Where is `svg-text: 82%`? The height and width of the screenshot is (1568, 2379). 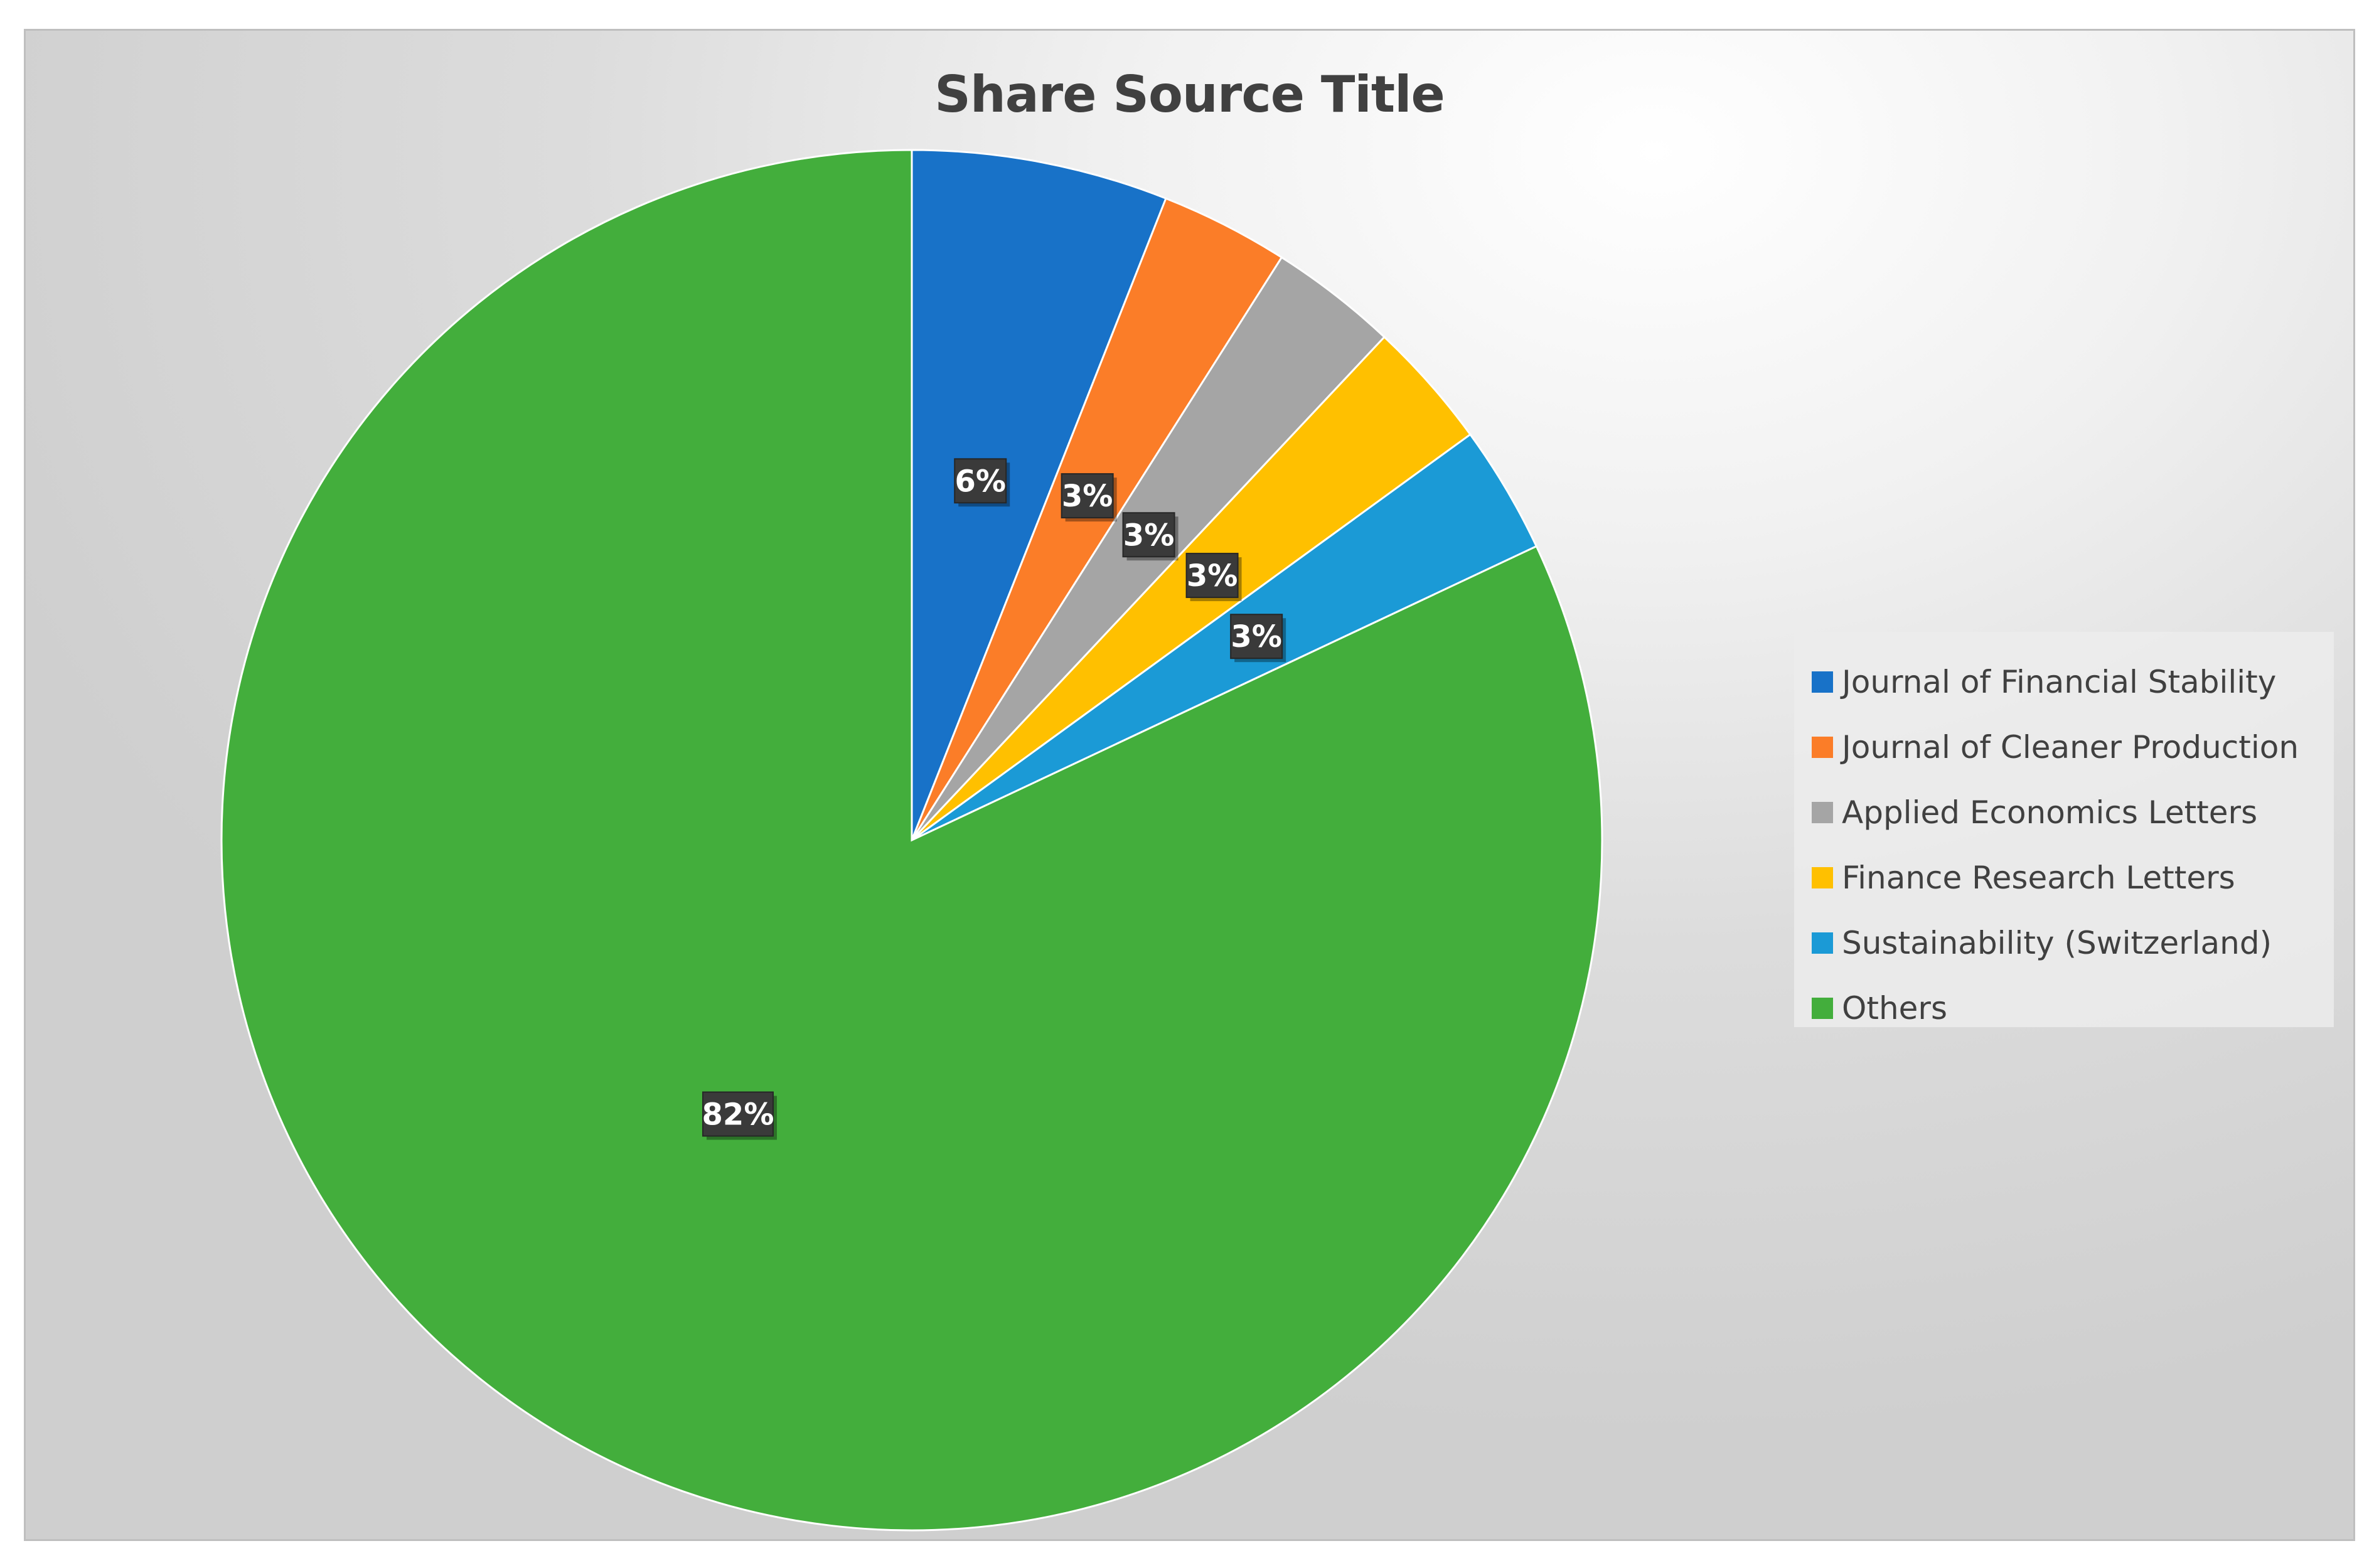 svg-text: 82% is located at coordinates (738, 1115).